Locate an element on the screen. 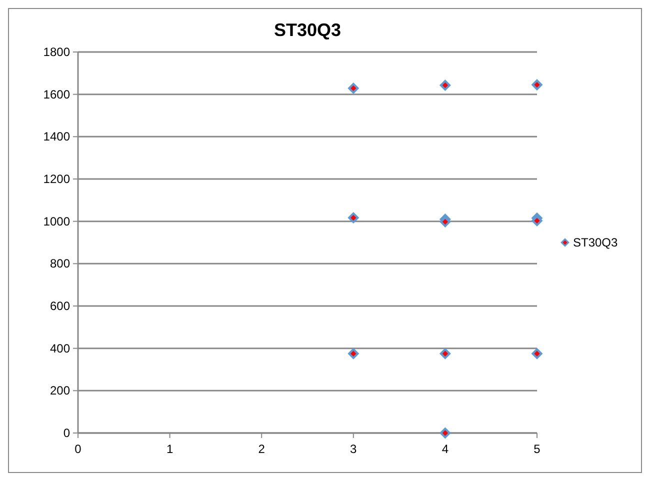  y-tick-label: 0 is located at coordinates (66, 433).